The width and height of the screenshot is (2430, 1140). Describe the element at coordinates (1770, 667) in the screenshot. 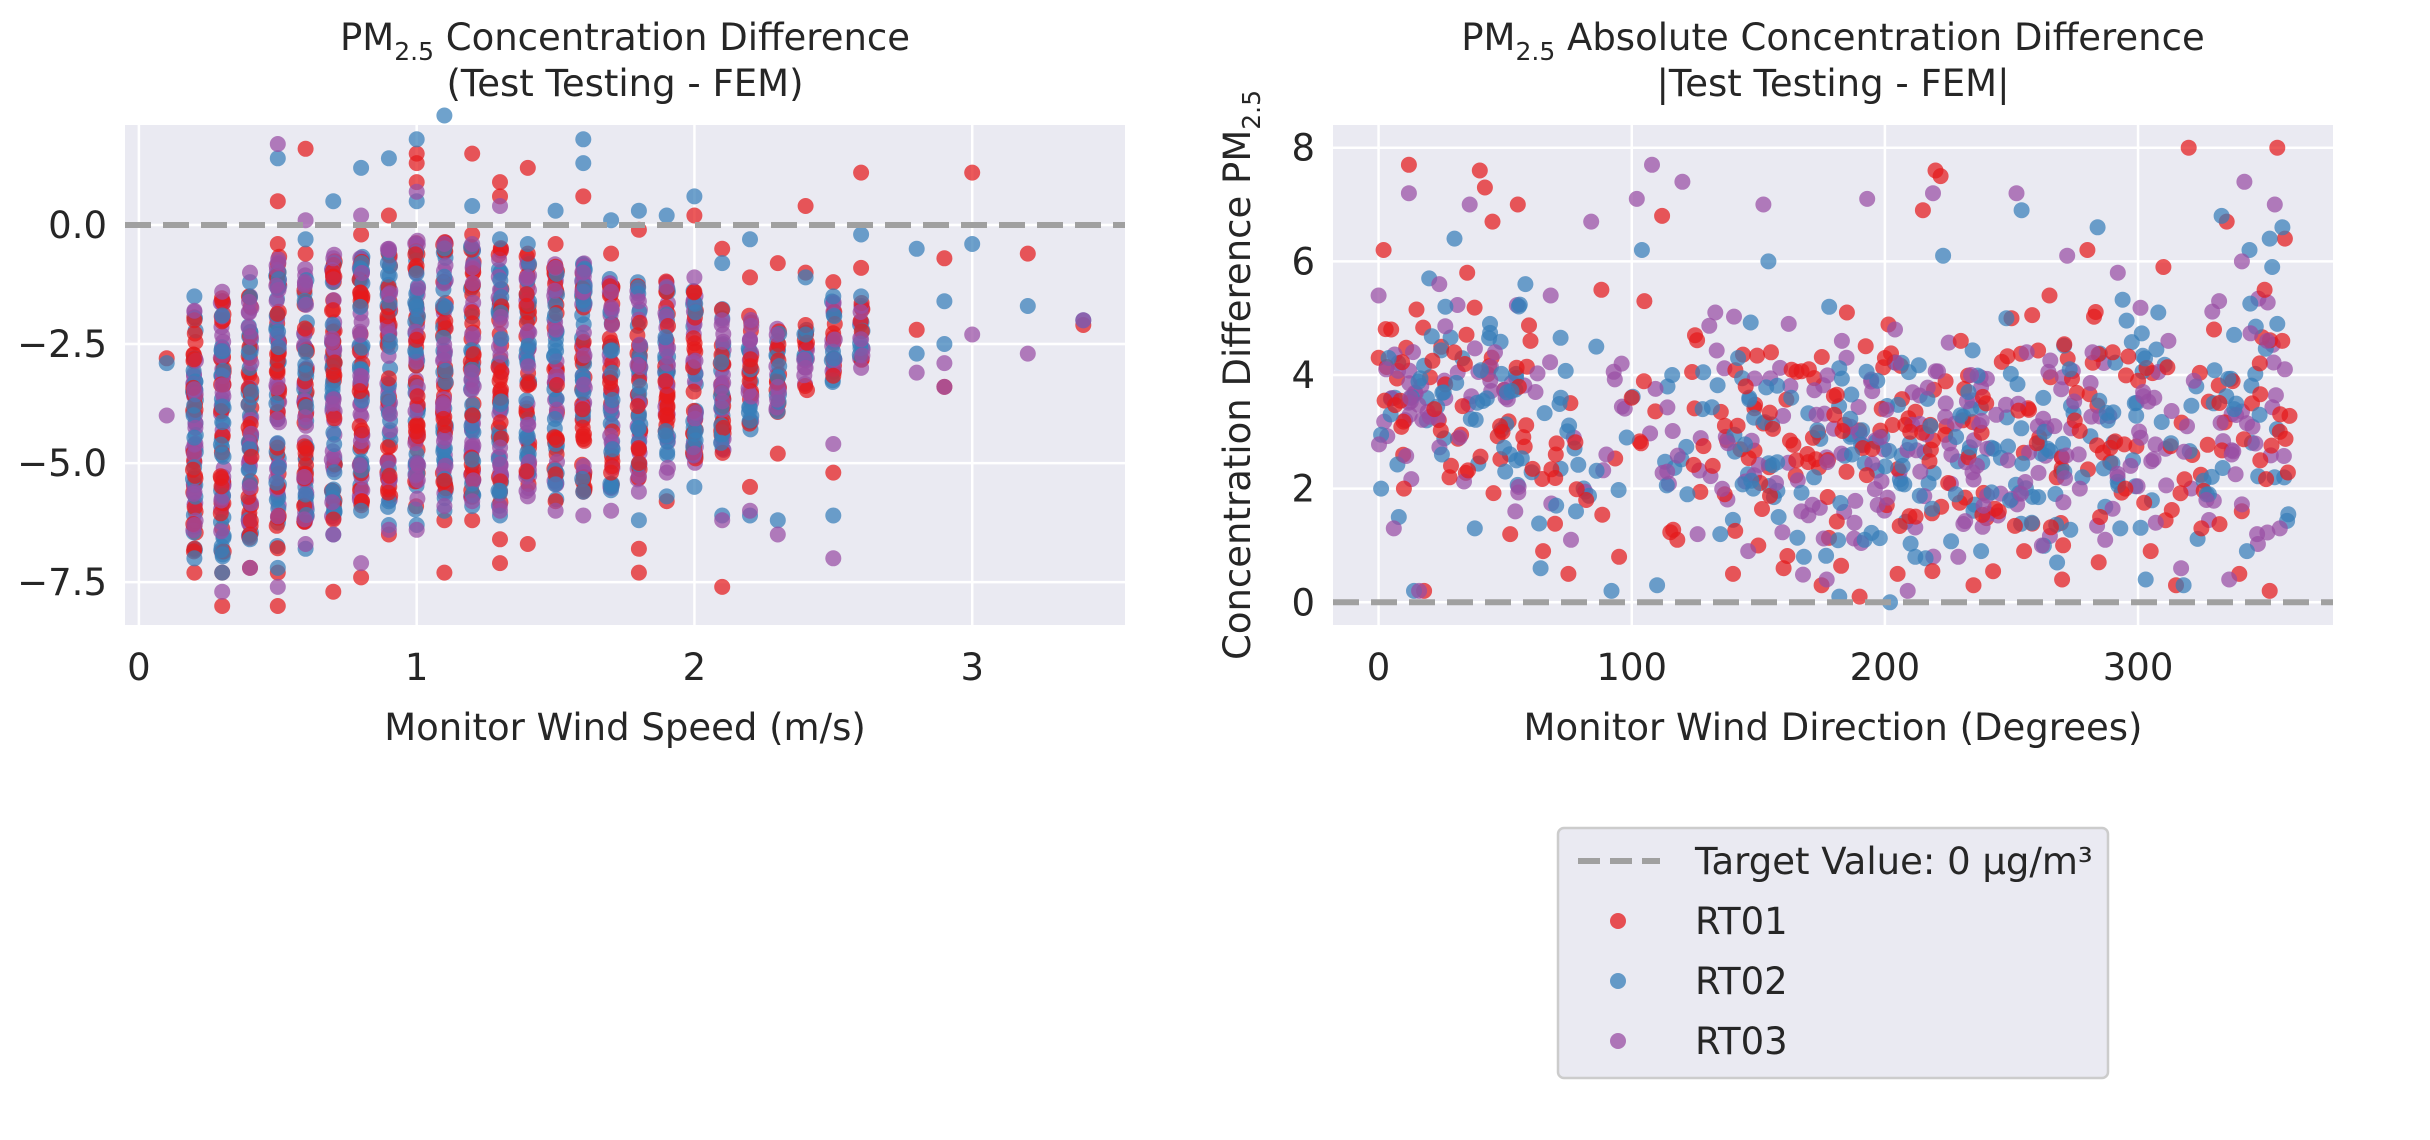

I see `wind-direction-x-ticks: 0 100 200 300` at that location.